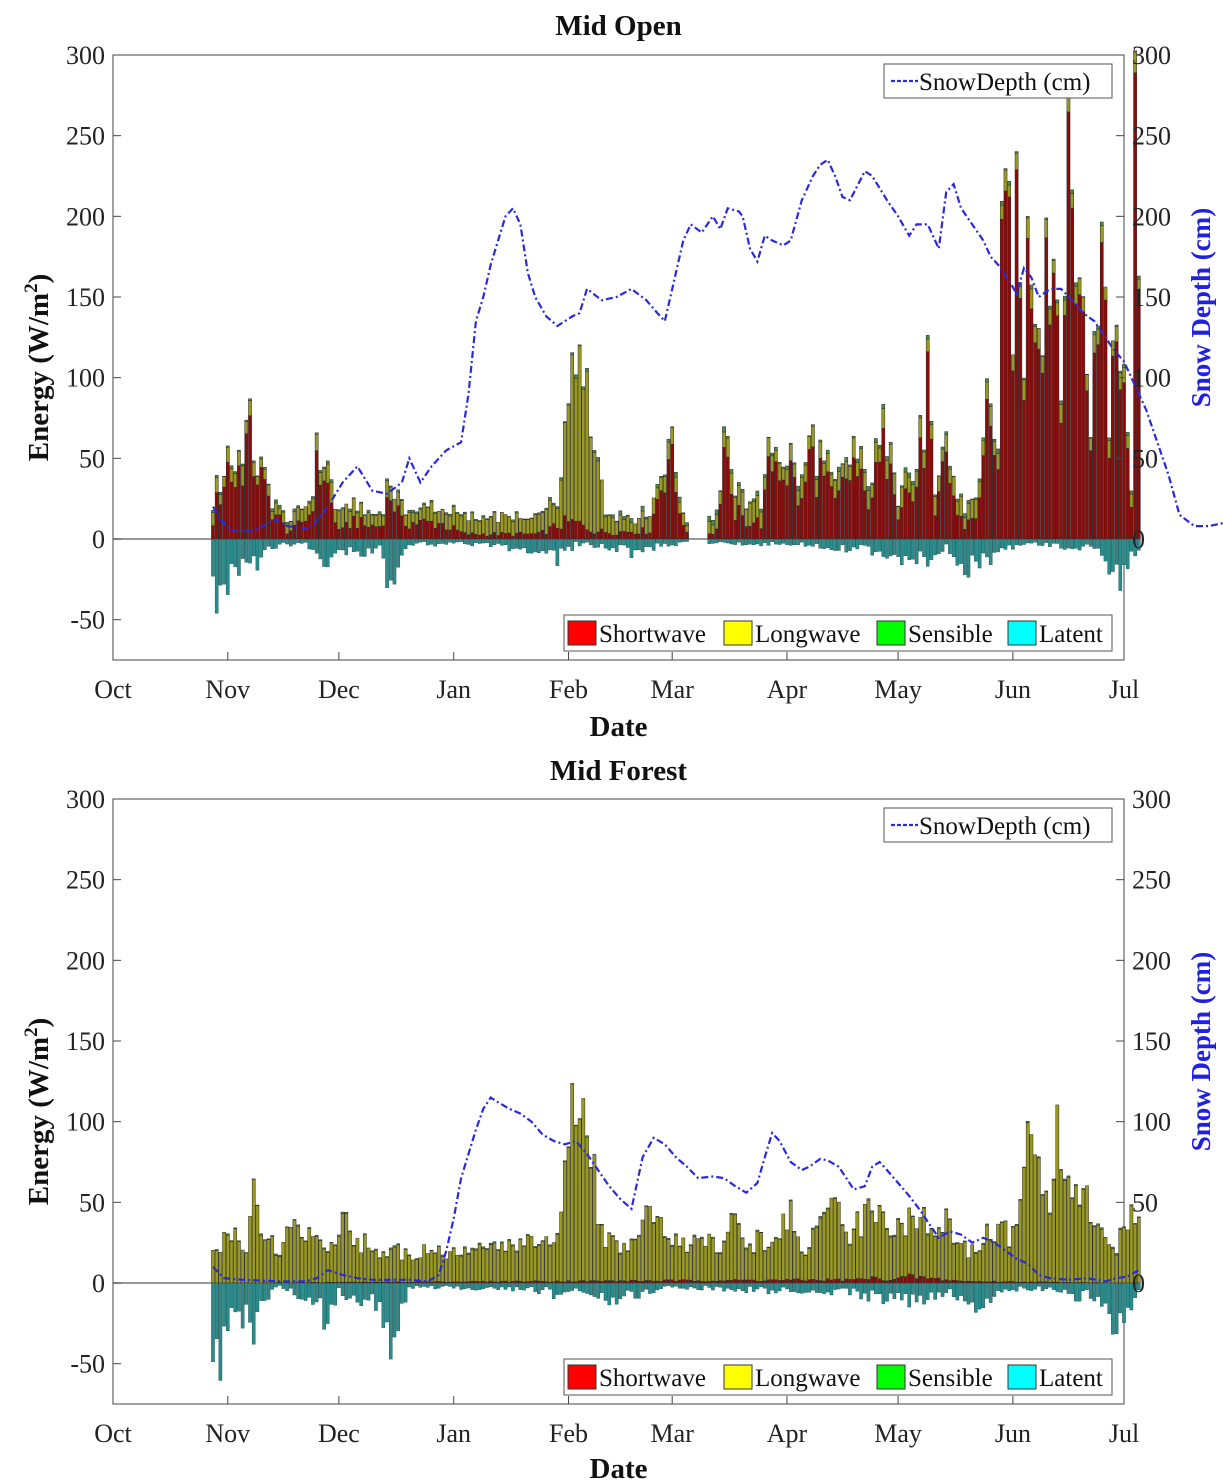  I want to click on latent-legend-swatch, so click(1022, 1377).